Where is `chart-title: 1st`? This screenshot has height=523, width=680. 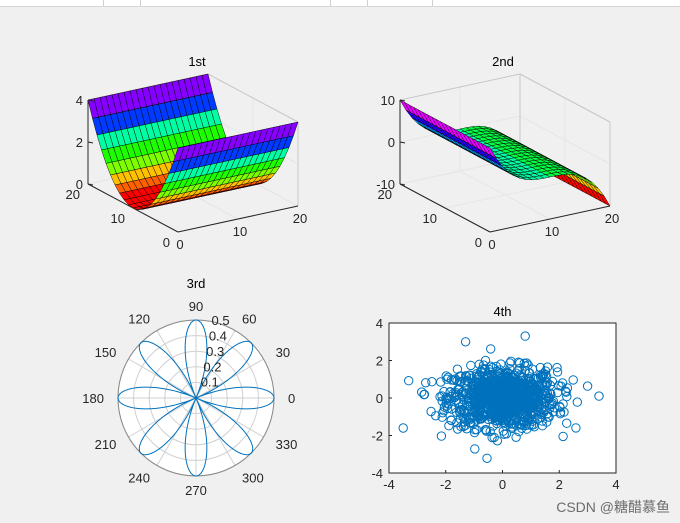 chart-title: 1st is located at coordinates (197, 61).